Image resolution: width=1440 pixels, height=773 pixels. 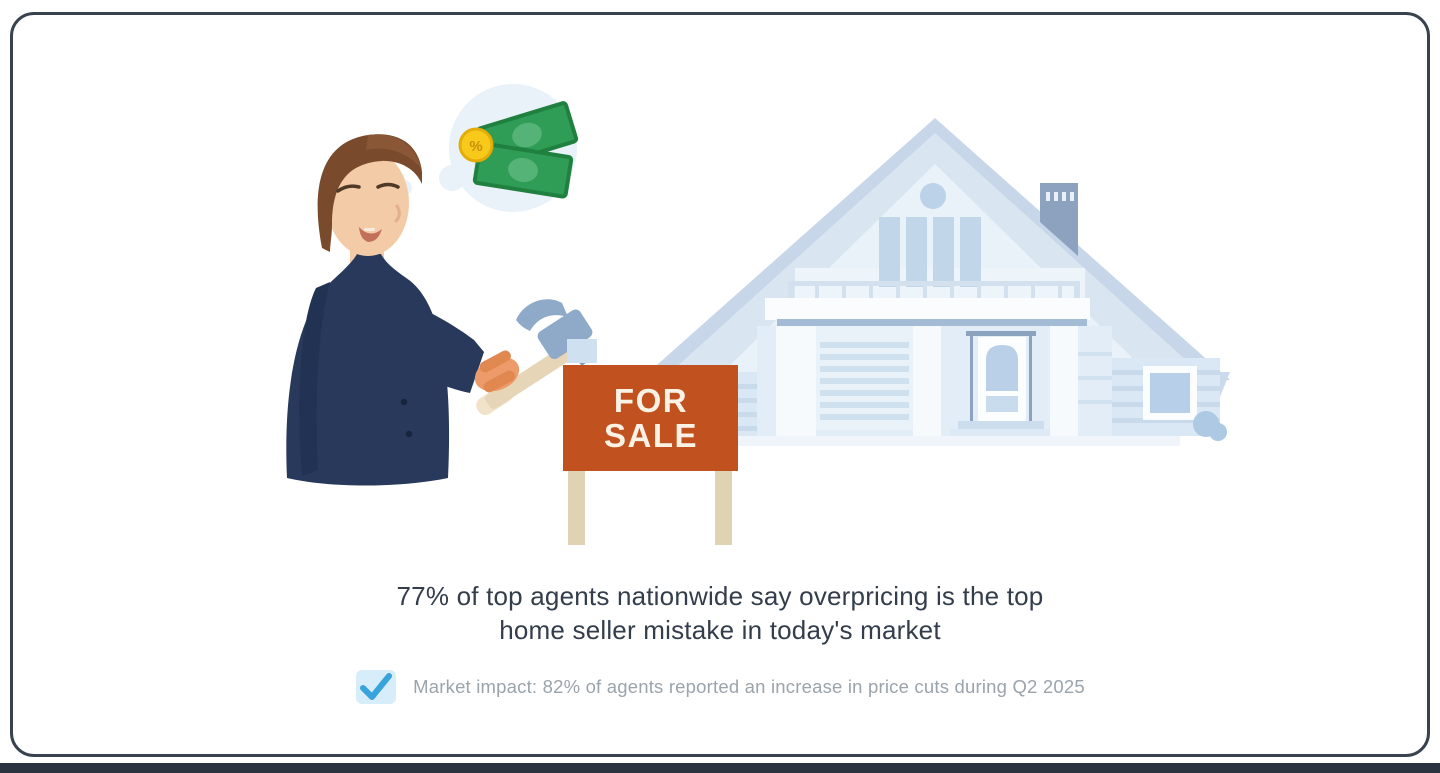 What do you see at coordinates (1170, 393) in the screenshot?
I see `side-window` at bounding box center [1170, 393].